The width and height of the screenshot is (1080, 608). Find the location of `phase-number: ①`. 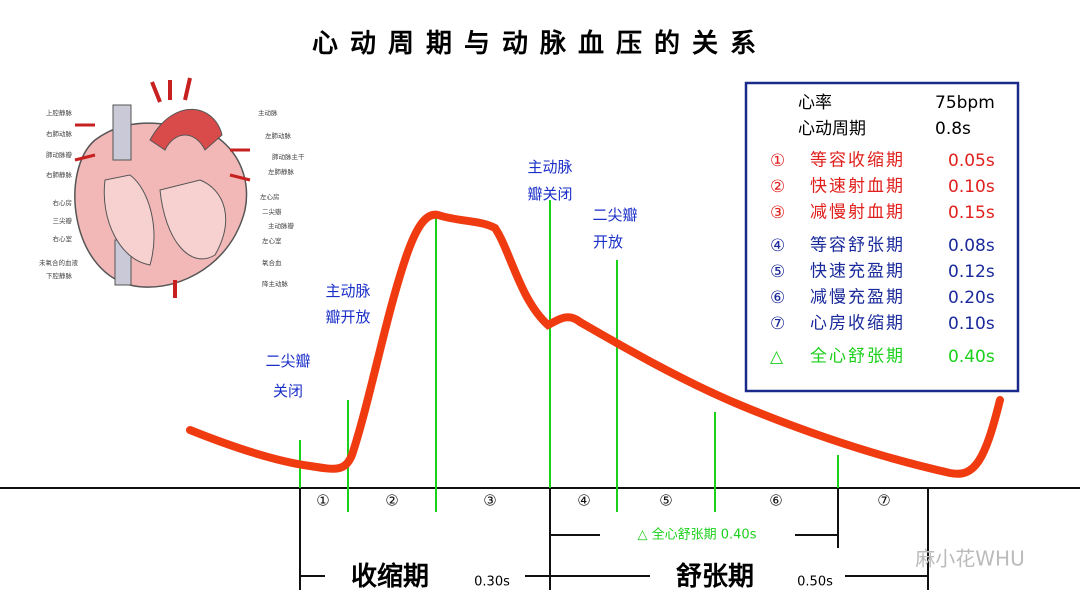

phase-number: ① is located at coordinates (322, 501).